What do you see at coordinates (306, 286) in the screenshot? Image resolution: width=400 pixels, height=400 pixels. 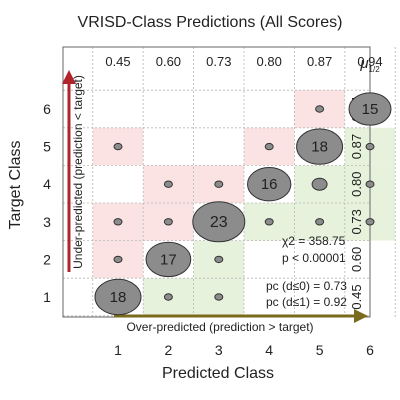 I see `pc0-text: pc (d≤0) = 0.73` at bounding box center [306, 286].